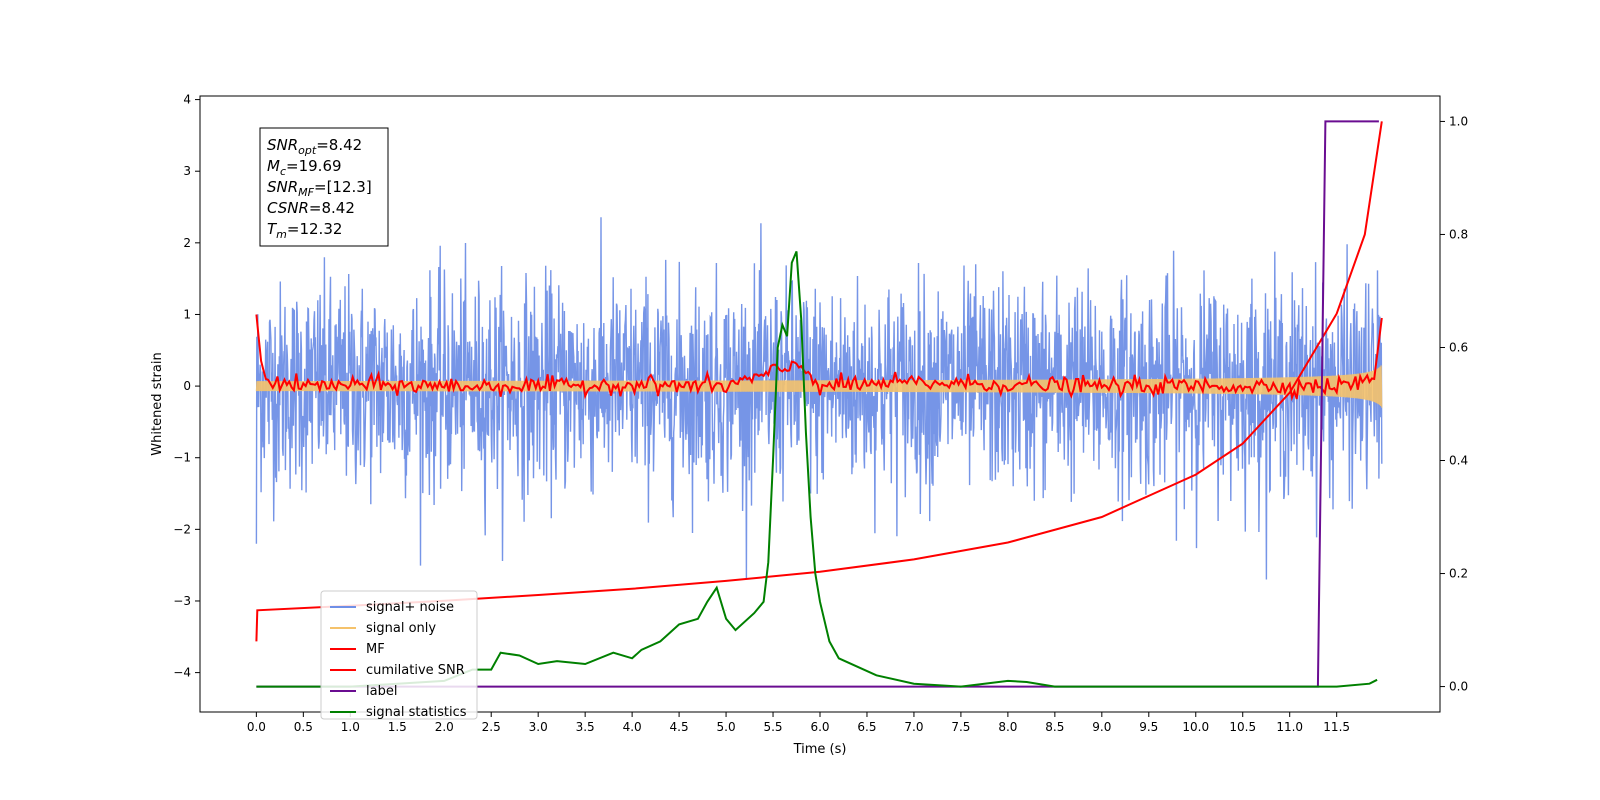 The width and height of the screenshot is (1600, 800). Describe the element at coordinates (187, 100) in the screenshot. I see `y-left-tick-label: 4` at that location.